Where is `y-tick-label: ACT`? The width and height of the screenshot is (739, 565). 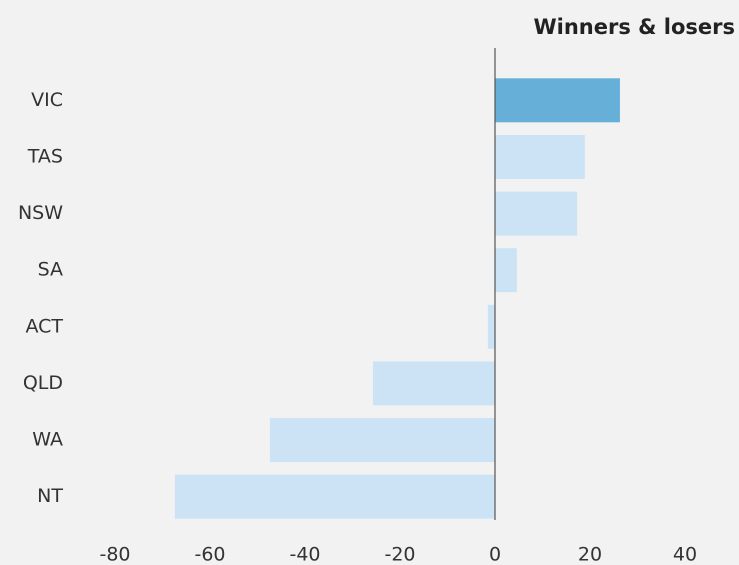
y-tick-label: ACT is located at coordinates (44, 326).